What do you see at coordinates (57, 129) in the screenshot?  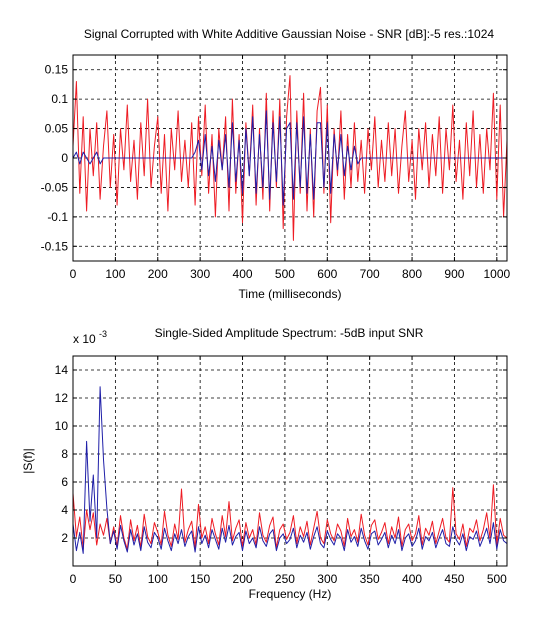 I see `time-y-tick-label: 0.05` at bounding box center [57, 129].